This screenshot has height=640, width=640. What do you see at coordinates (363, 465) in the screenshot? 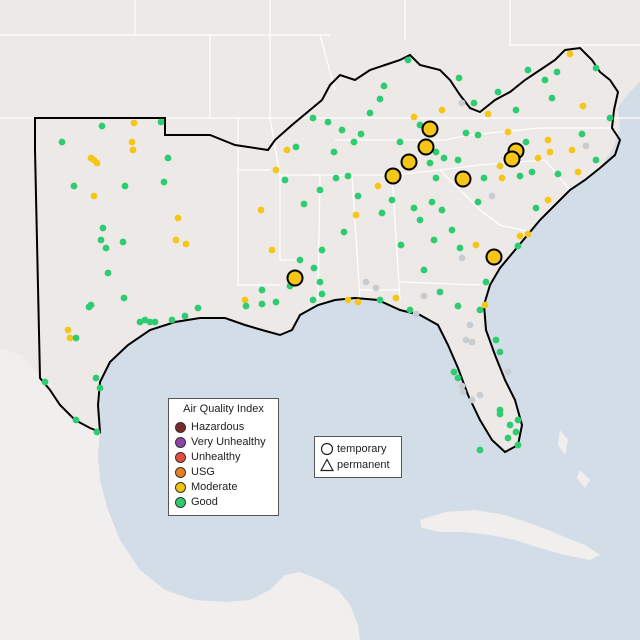
I see `permanent-label: permanent` at bounding box center [363, 465].